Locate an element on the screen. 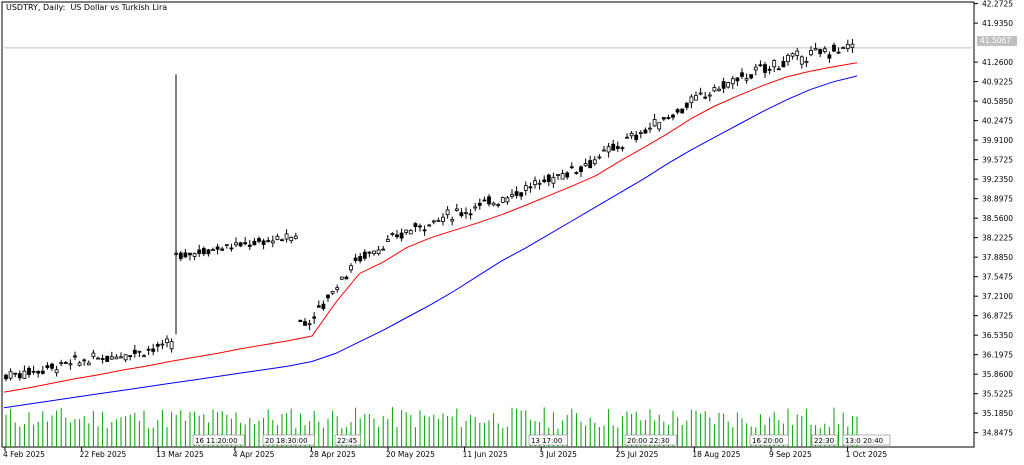  y-tick-label: 37.5475 is located at coordinates (997, 277).